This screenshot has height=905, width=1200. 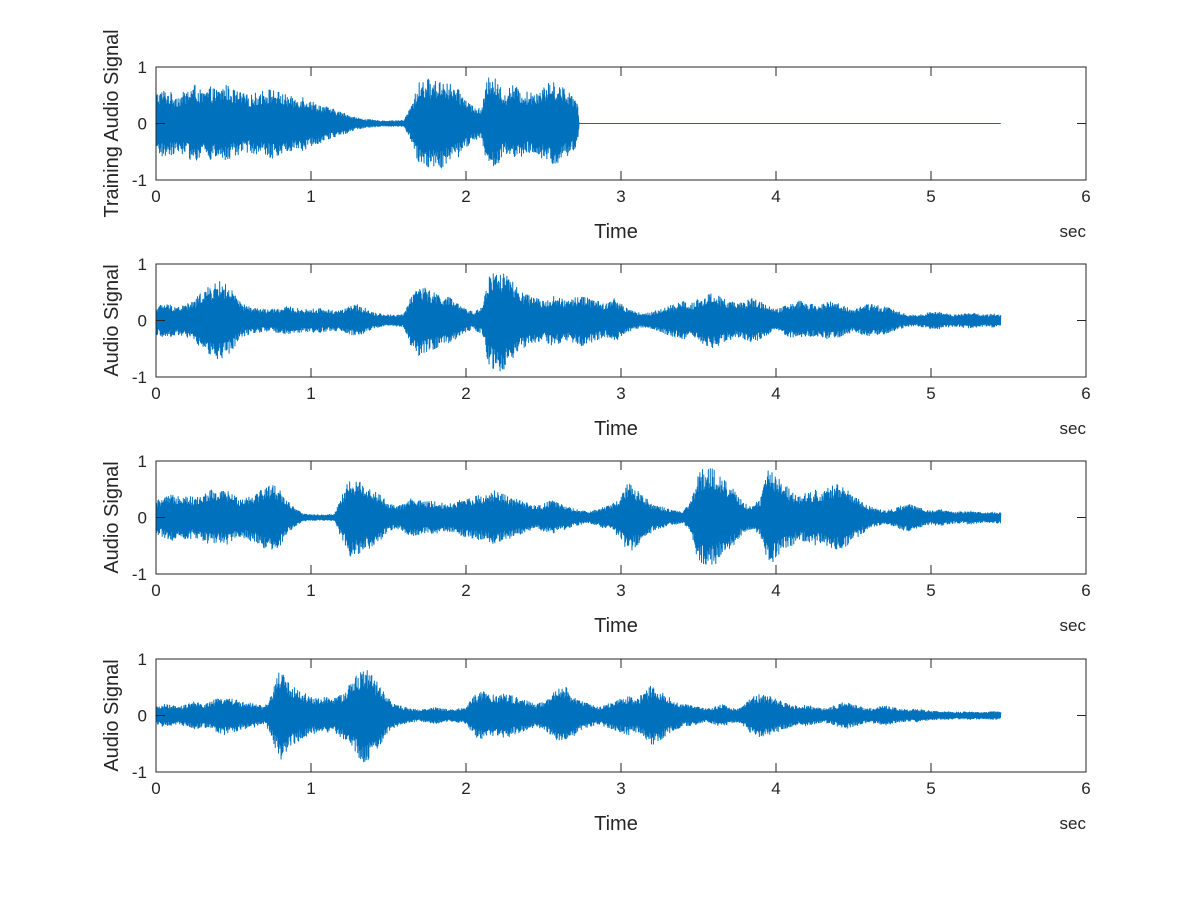 I want to click on y-axis-label: Training Audio Signal, so click(x=112, y=123).